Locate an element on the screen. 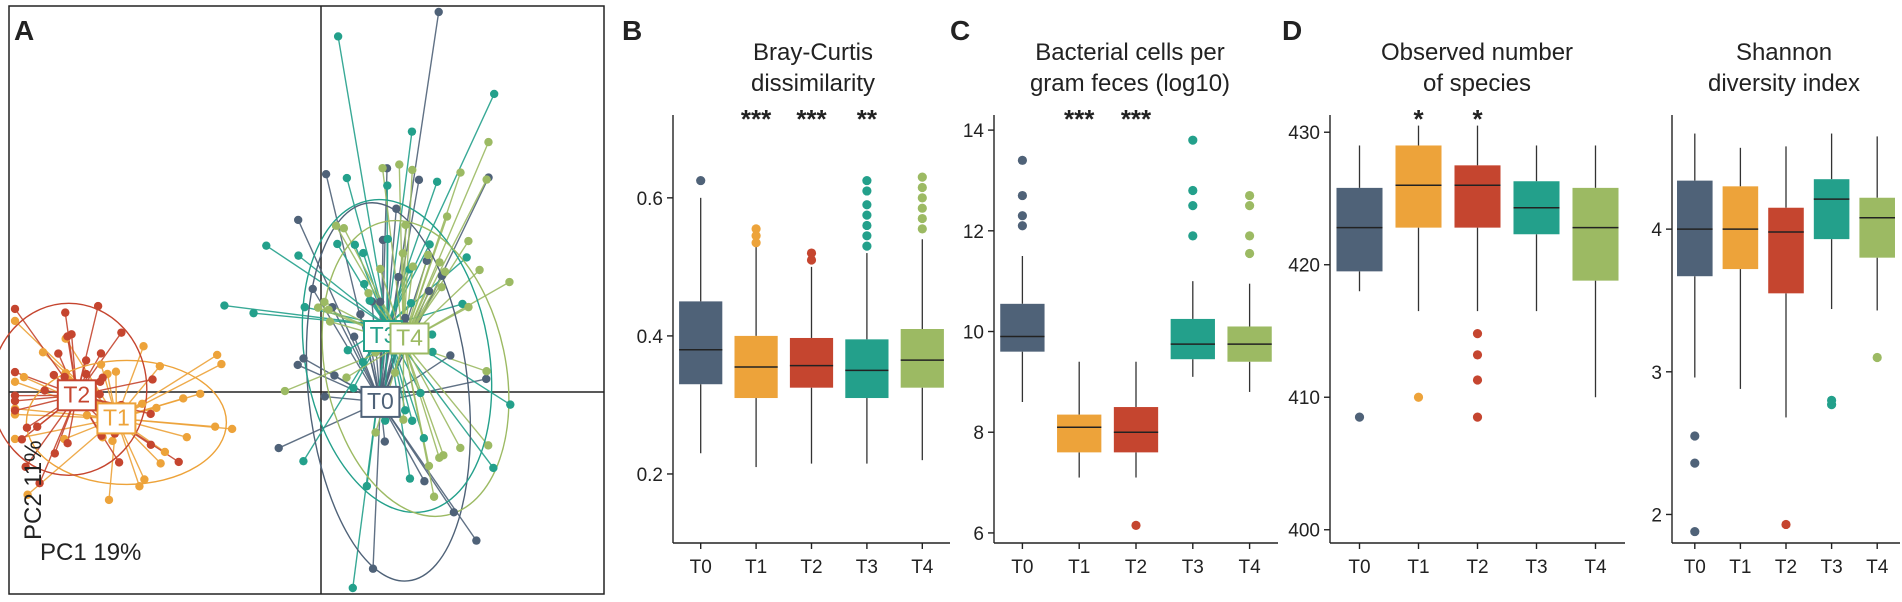 Image resolution: width=1902 pixels, height=602 pixels. y-tick-label-d: 420 is located at coordinates (1304, 266).